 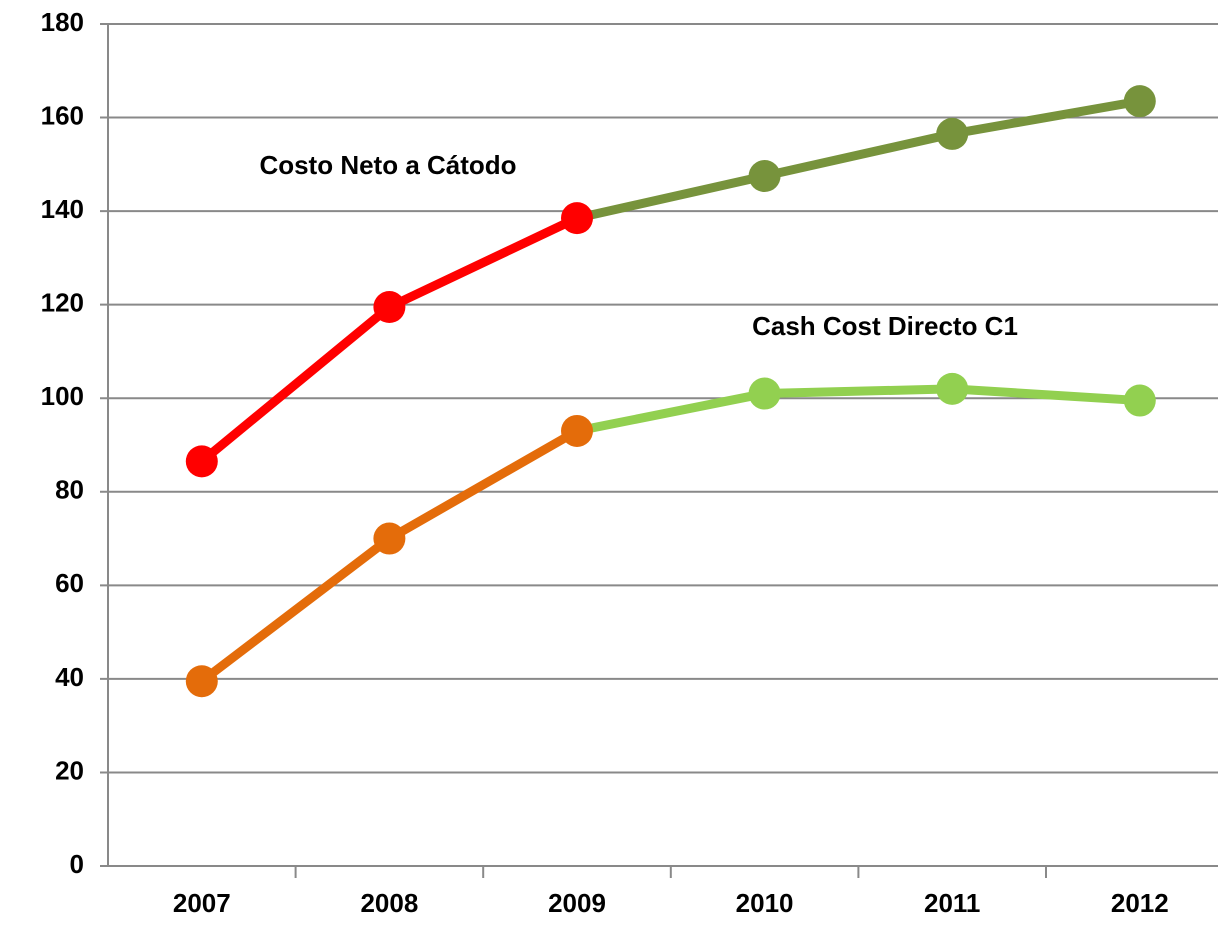 I want to click on y-tick-label: 160, so click(x=62, y=115).